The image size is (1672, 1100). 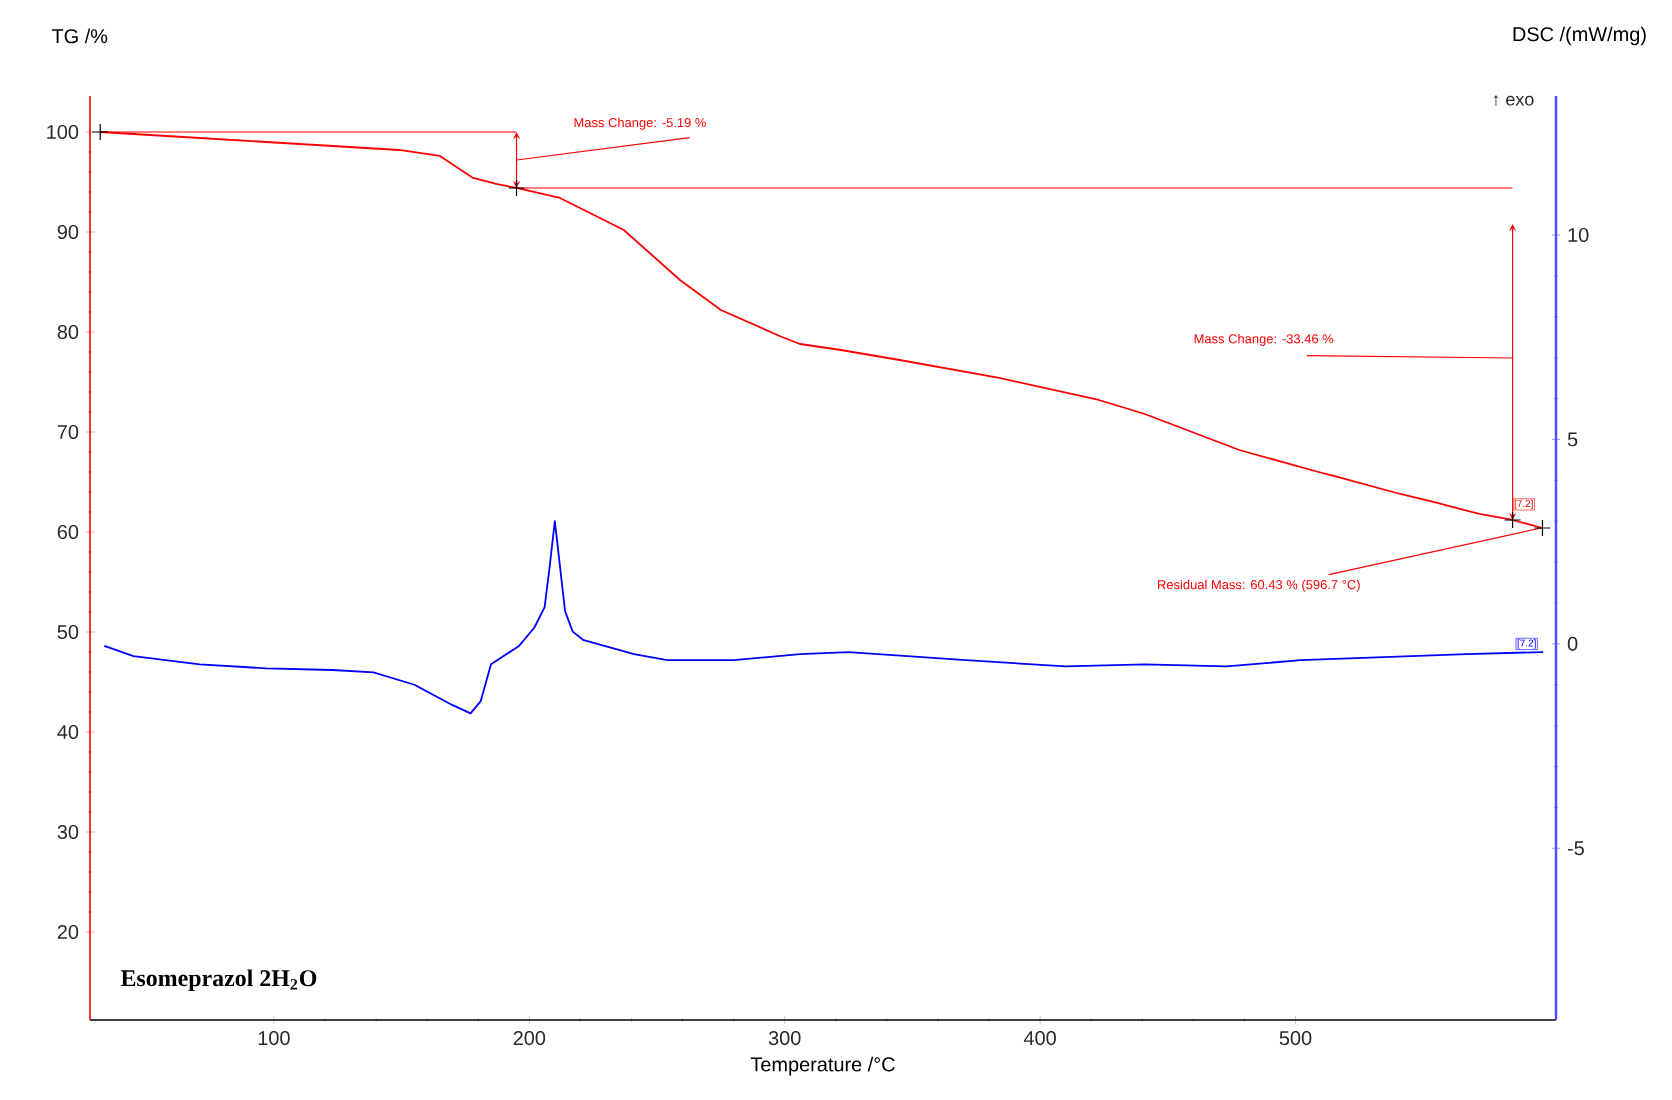 I want to click on annotation: ↑ exo, so click(x=1513, y=100).